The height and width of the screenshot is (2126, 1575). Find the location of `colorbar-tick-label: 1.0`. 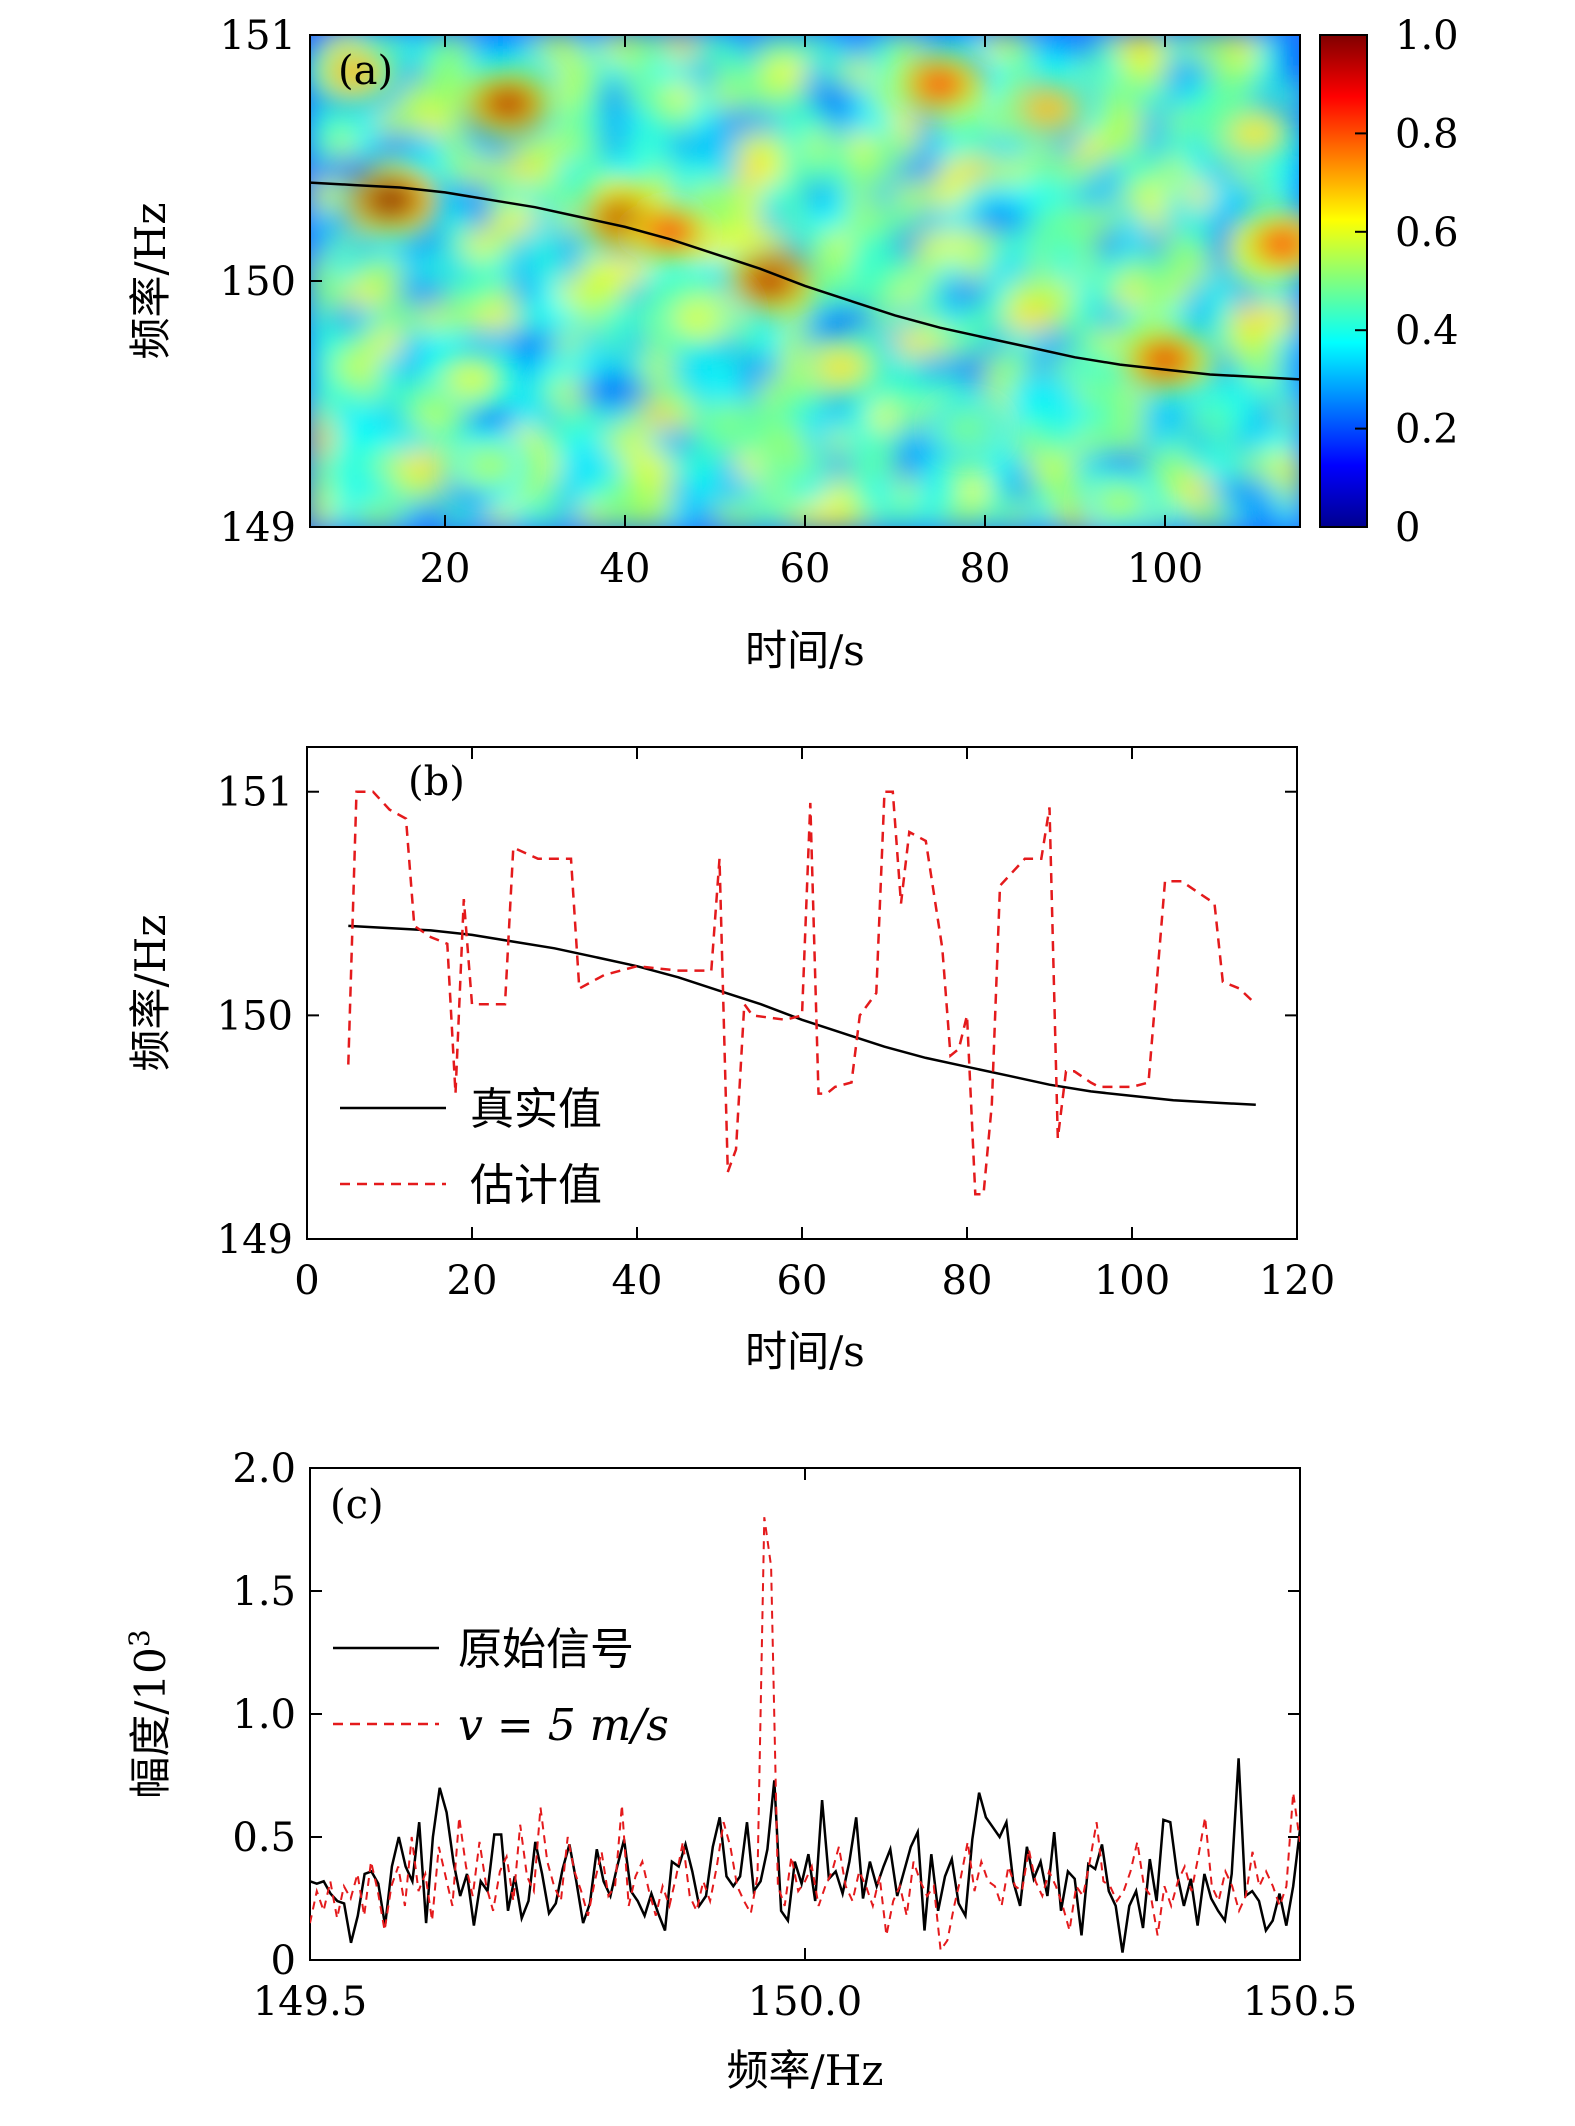

colorbar-tick-label: 1.0 is located at coordinates (1427, 36).